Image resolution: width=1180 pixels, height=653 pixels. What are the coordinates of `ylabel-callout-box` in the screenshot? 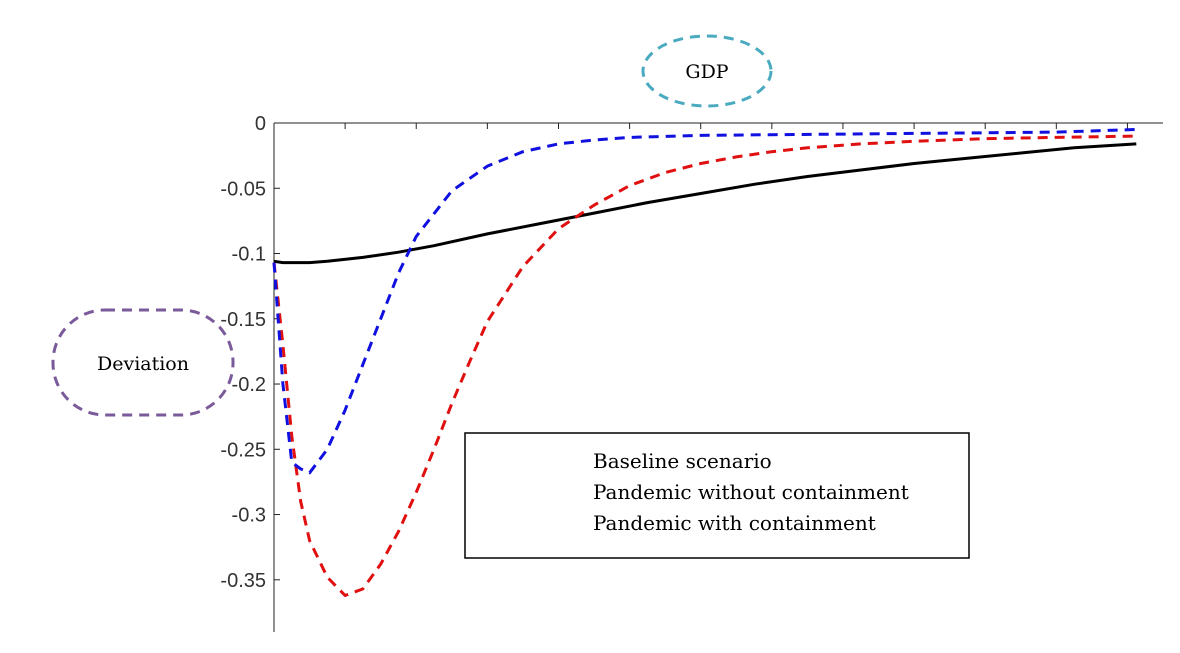 It's located at (143, 362).